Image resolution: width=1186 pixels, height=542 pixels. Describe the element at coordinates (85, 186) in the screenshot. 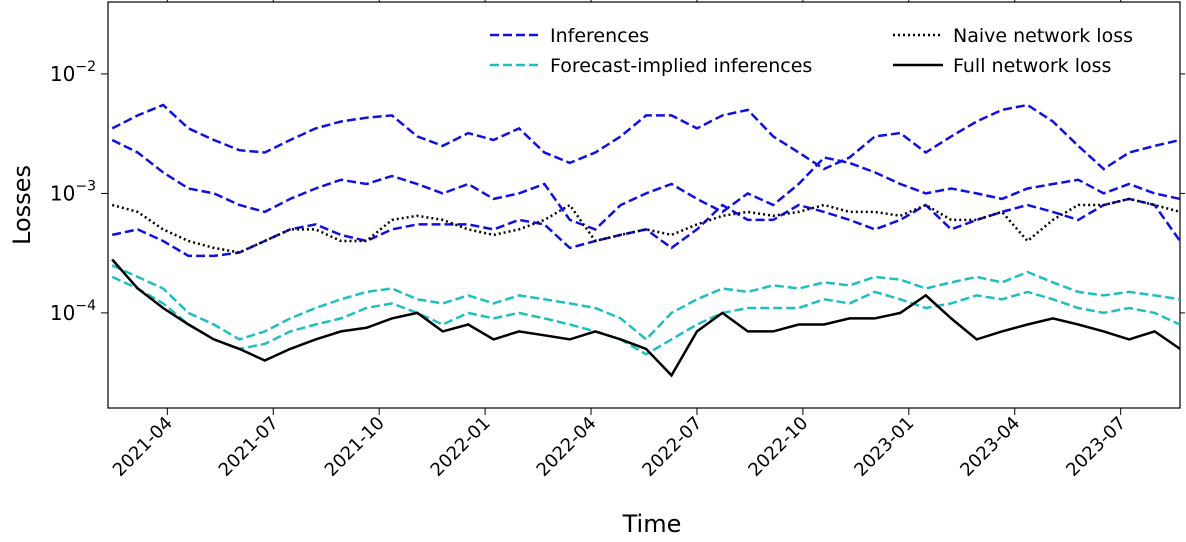

I see `y-tick-exponent: −3` at that location.